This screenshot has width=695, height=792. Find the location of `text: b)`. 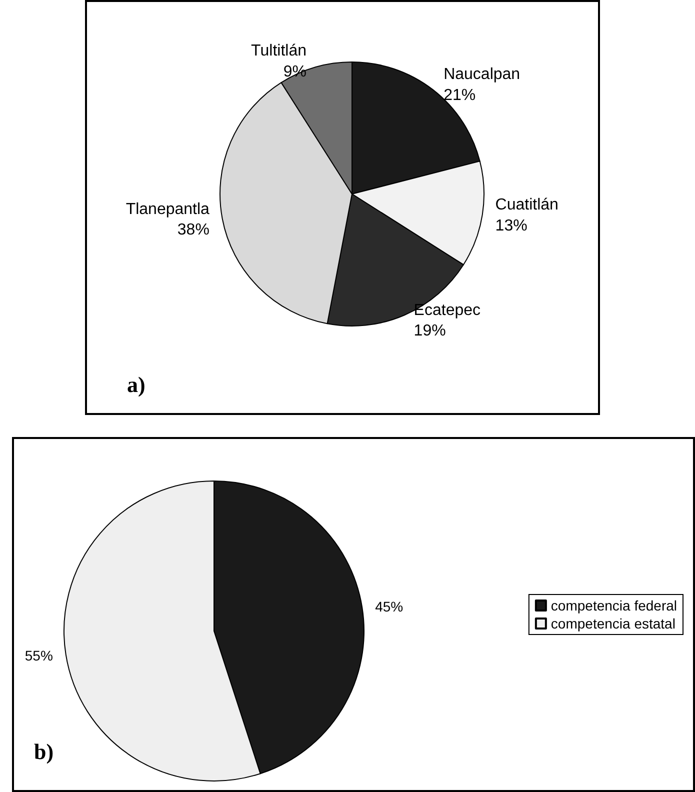

text: b) is located at coordinates (44, 752).